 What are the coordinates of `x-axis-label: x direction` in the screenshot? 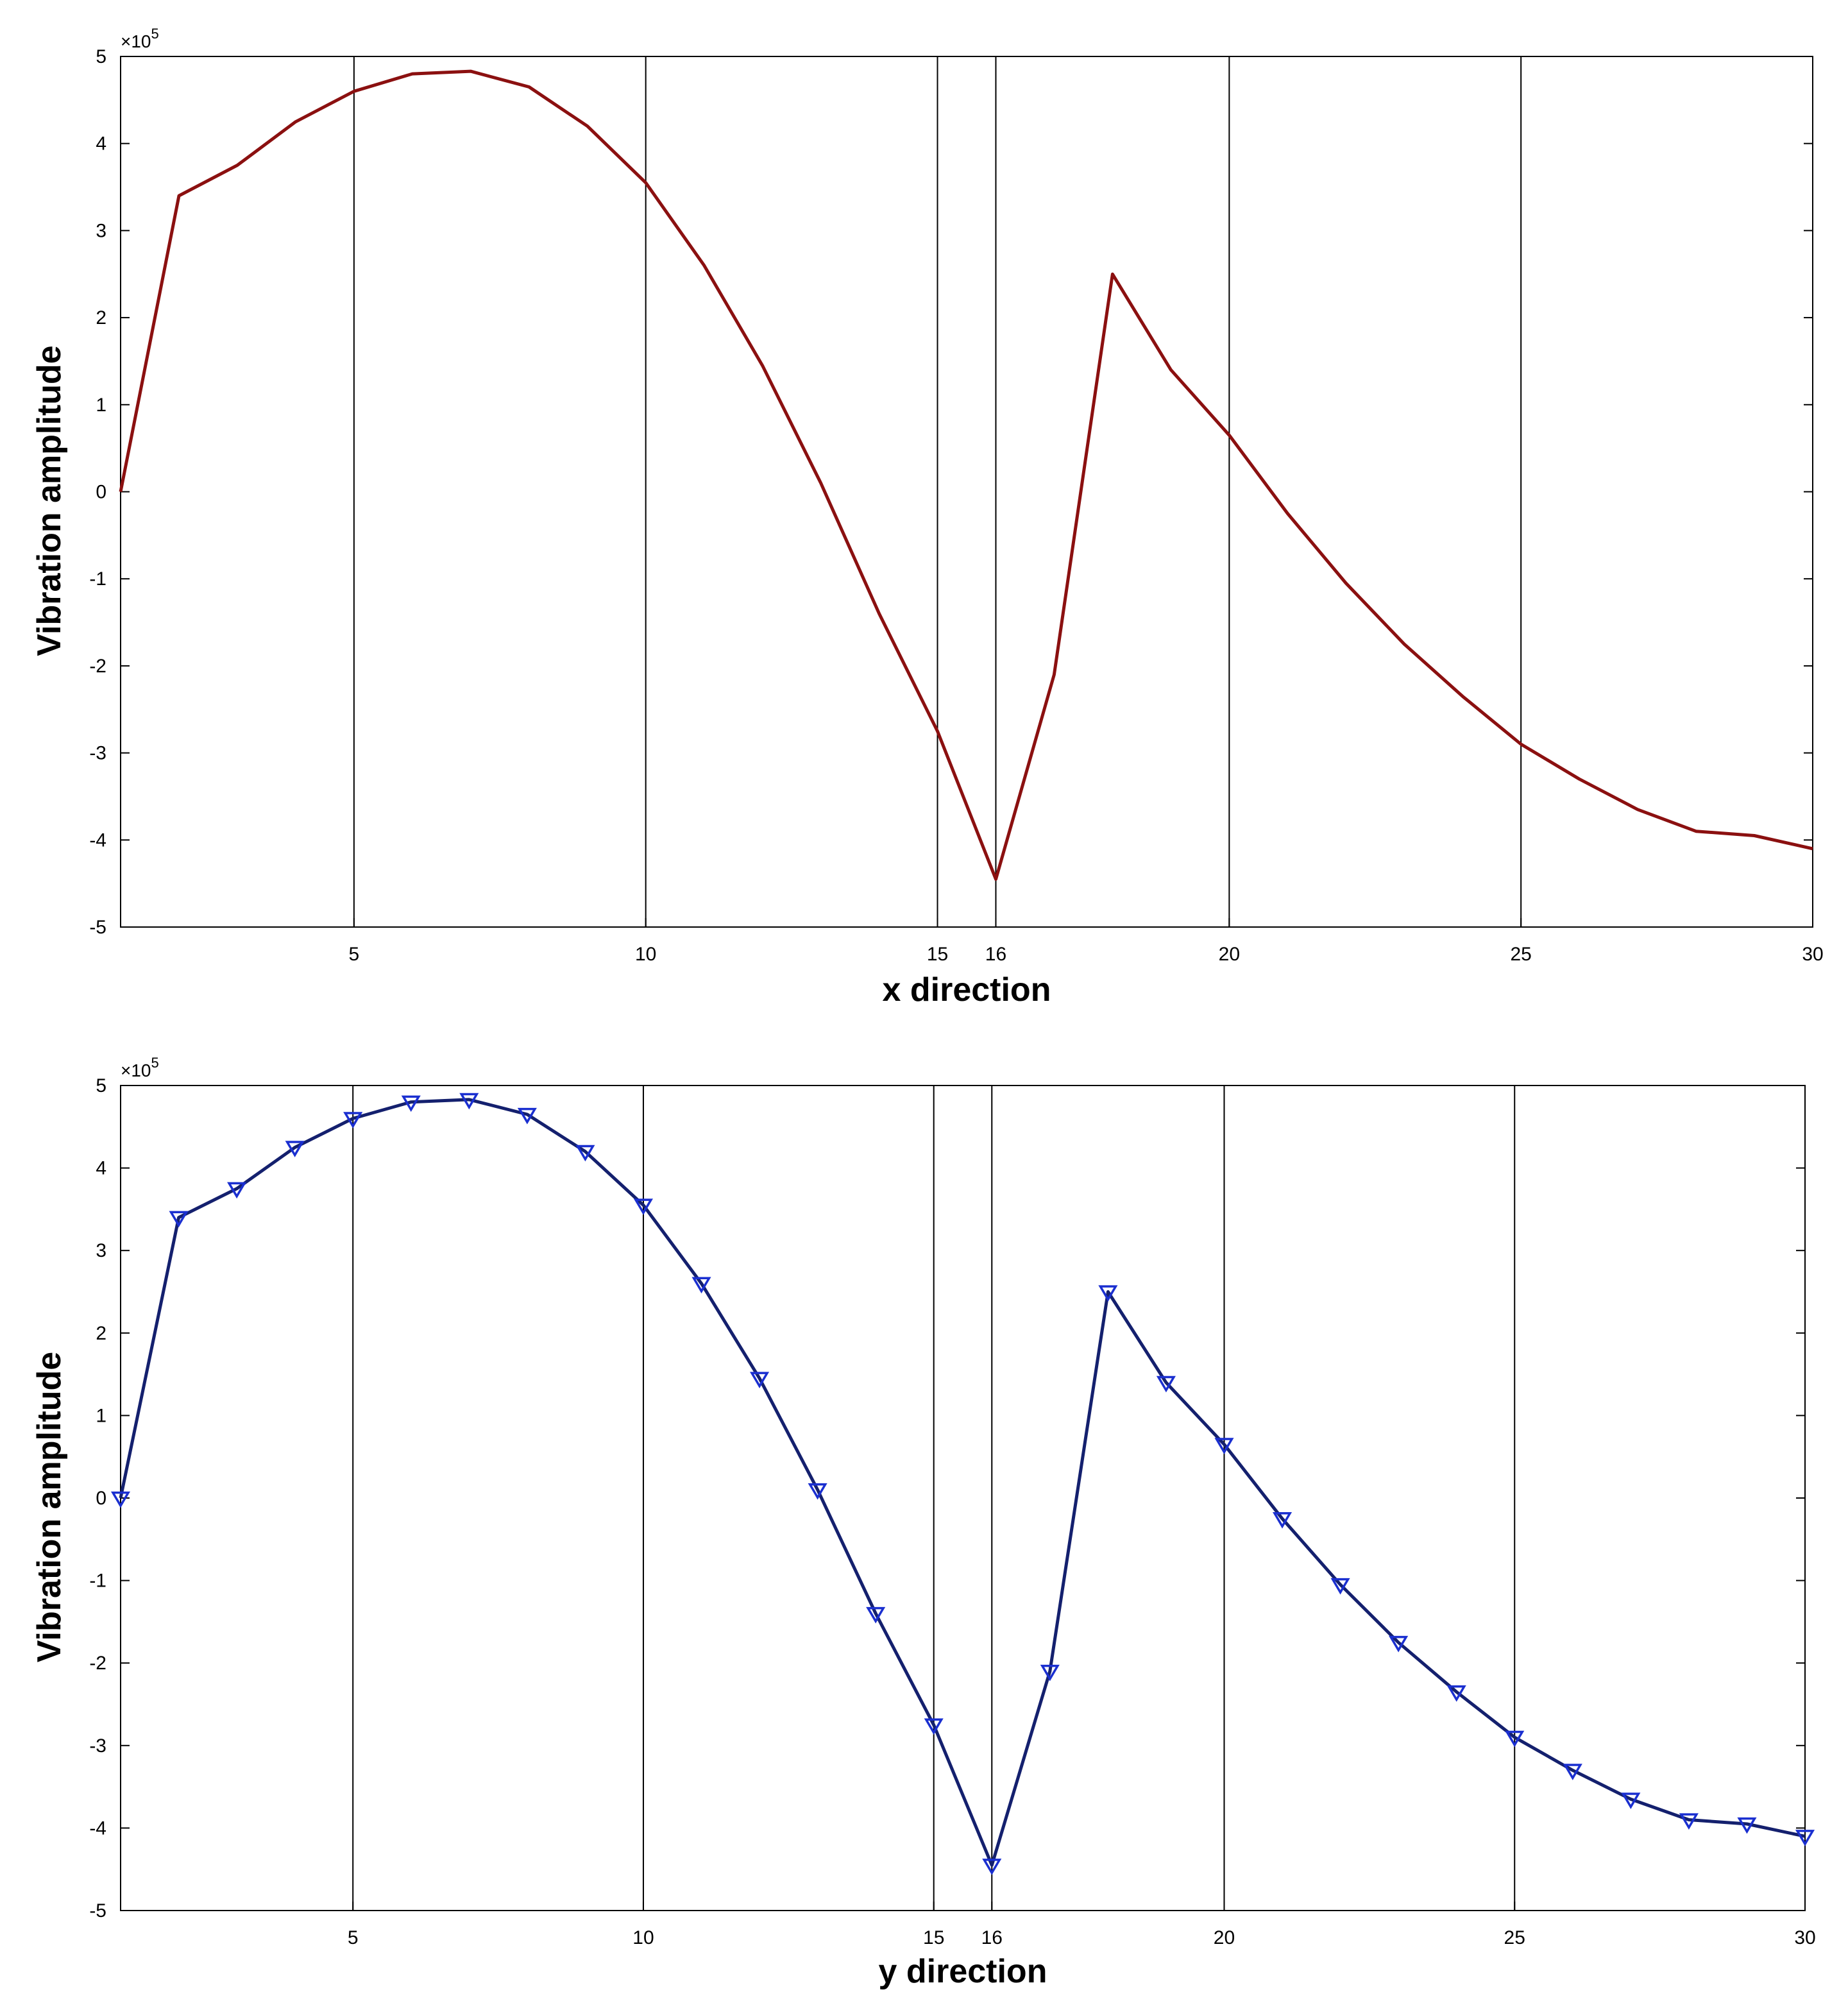 It's located at (967, 990).